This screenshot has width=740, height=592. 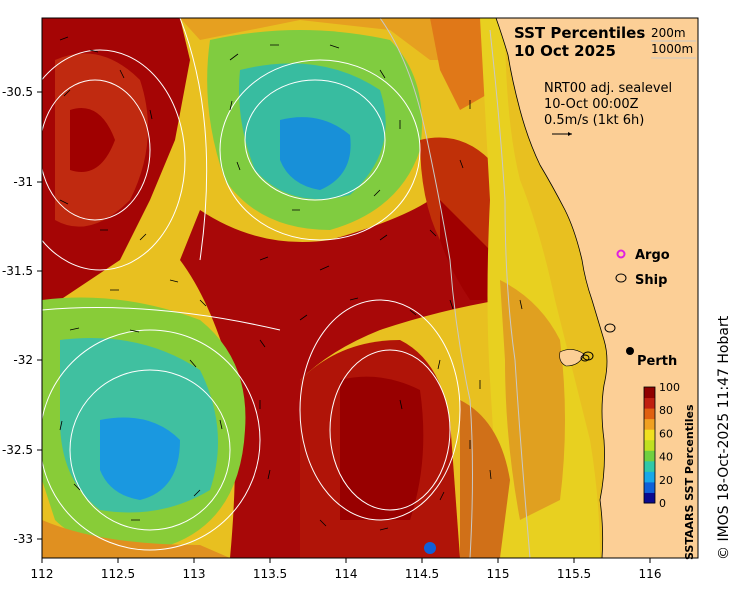 What do you see at coordinates (118, 574) in the screenshot?
I see `x-tick-label: 112.5` at bounding box center [118, 574].